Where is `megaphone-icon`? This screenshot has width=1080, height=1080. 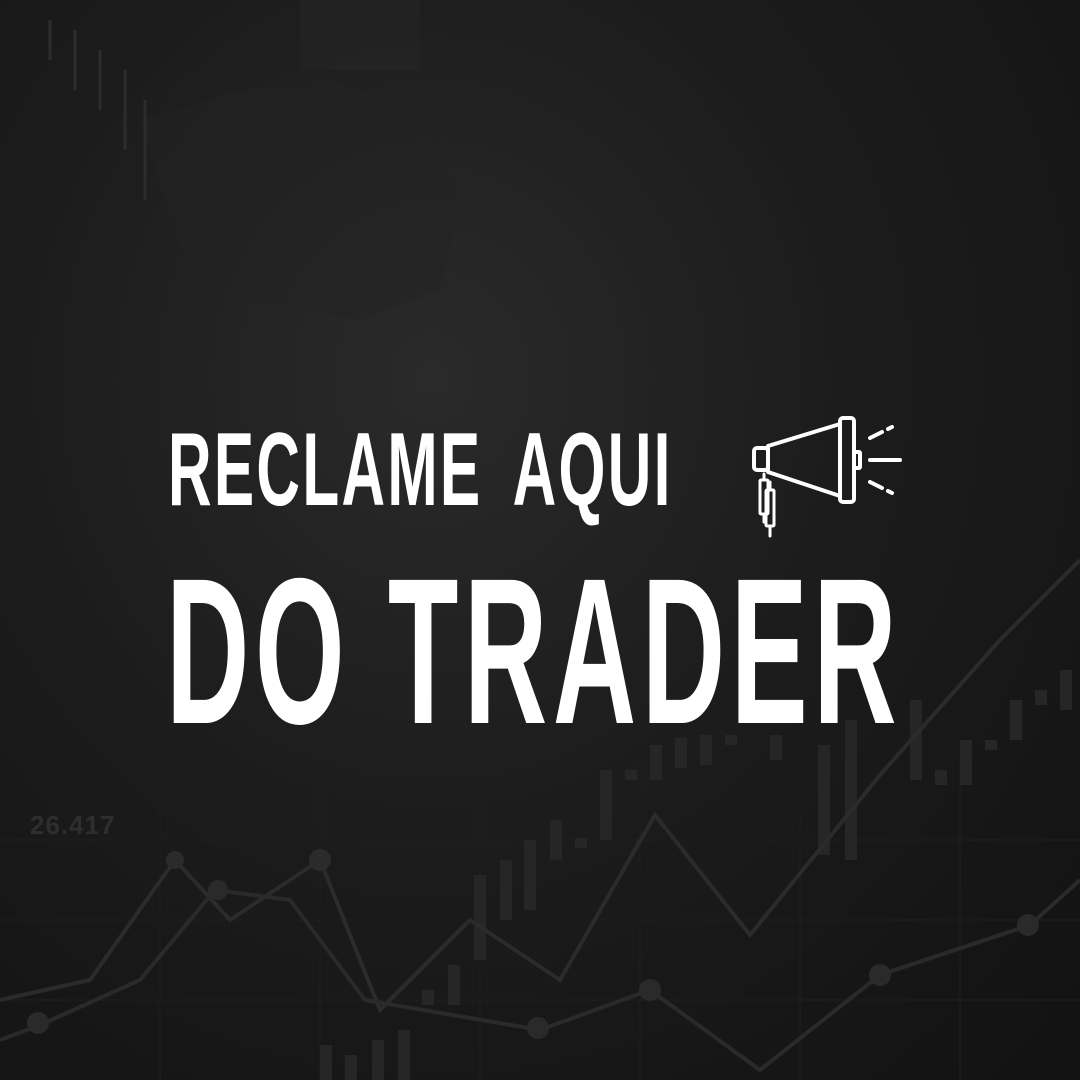 megaphone-icon is located at coordinates (827, 477).